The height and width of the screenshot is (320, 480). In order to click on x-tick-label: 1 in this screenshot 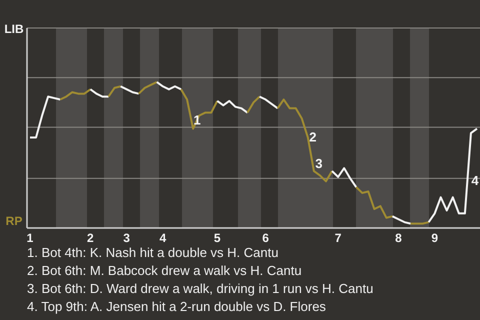, I will do `click(30, 238)`.